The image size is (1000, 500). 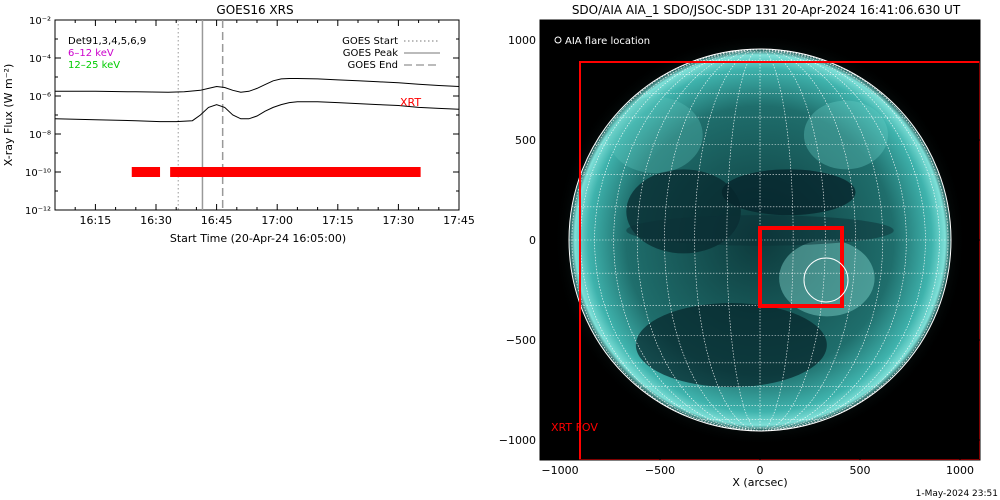 What do you see at coordinates (96, 220) in the screenshot?
I see `goes-x-tick-label: 16:15` at bounding box center [96, 220].